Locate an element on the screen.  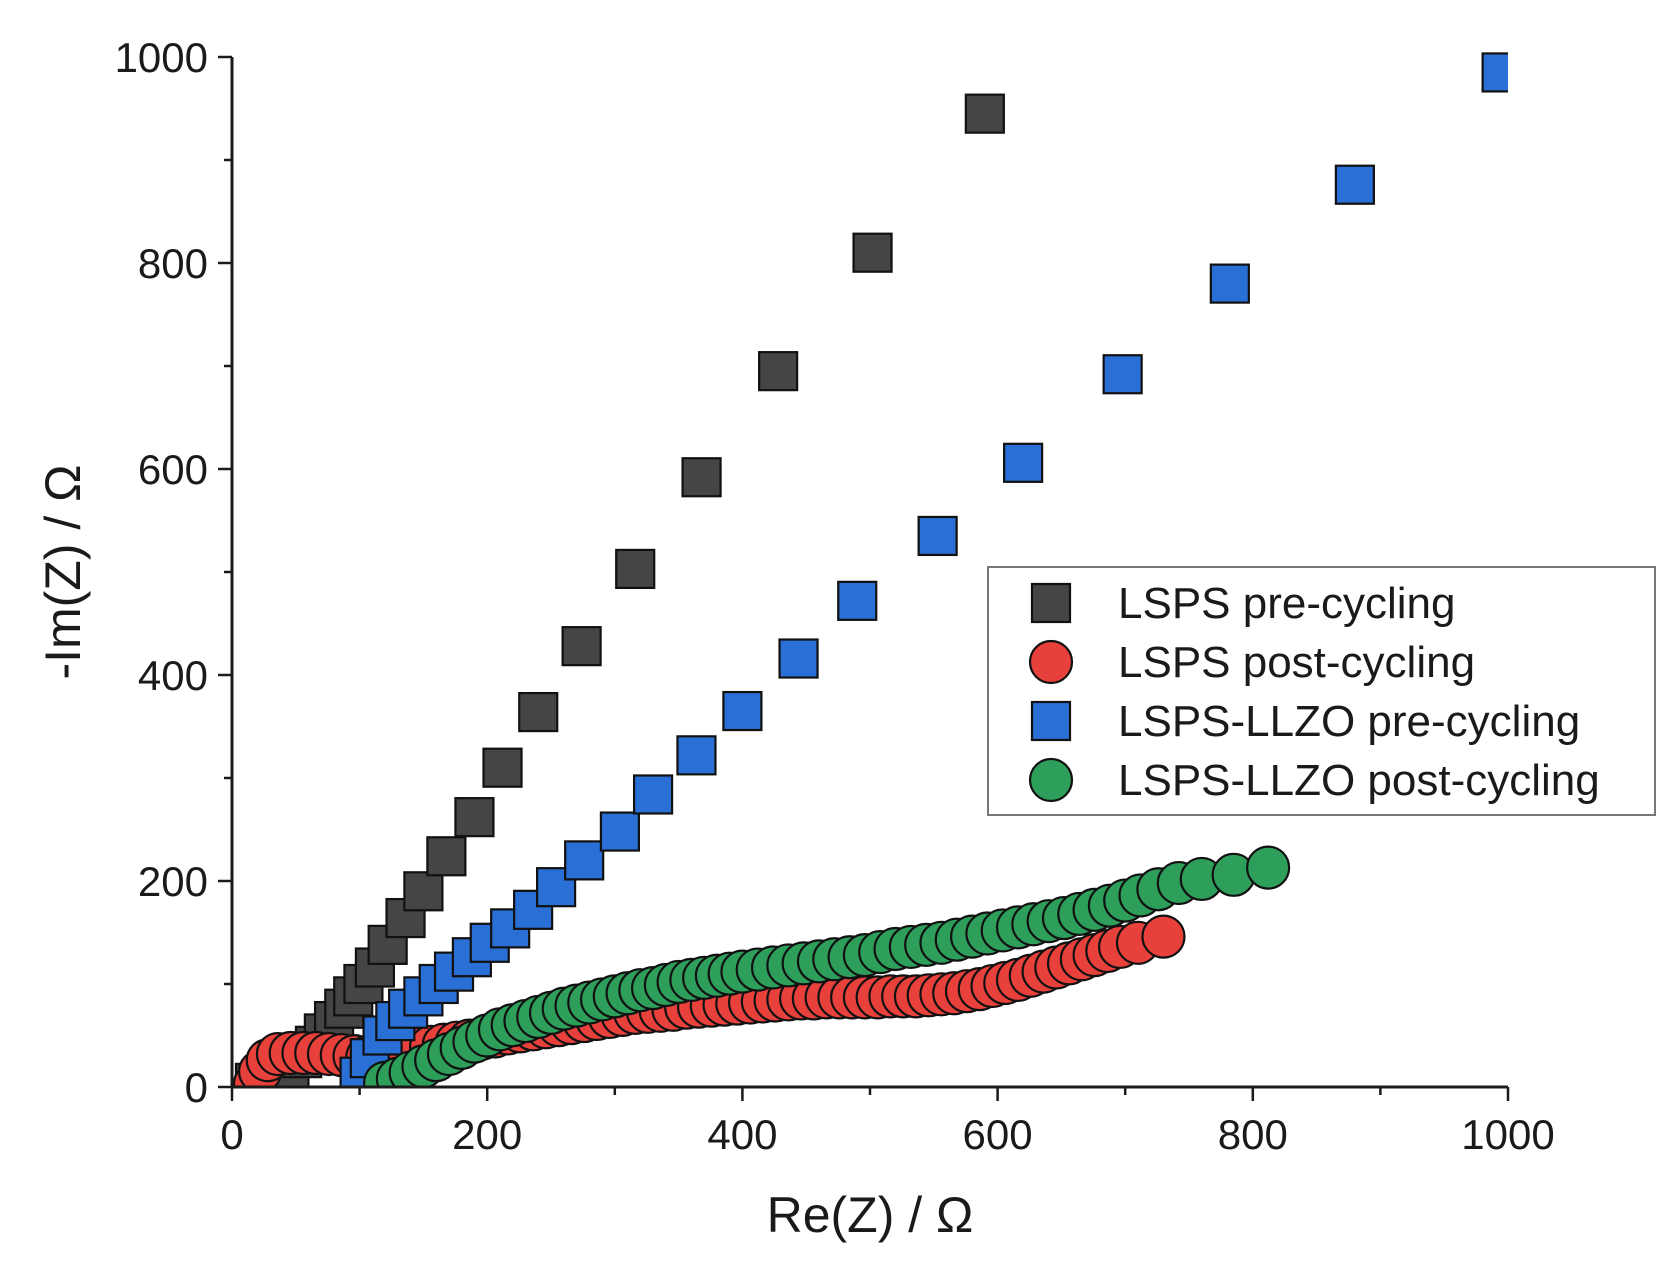
x-tick-label: 1000 is located at coordinates (1507, 1134).